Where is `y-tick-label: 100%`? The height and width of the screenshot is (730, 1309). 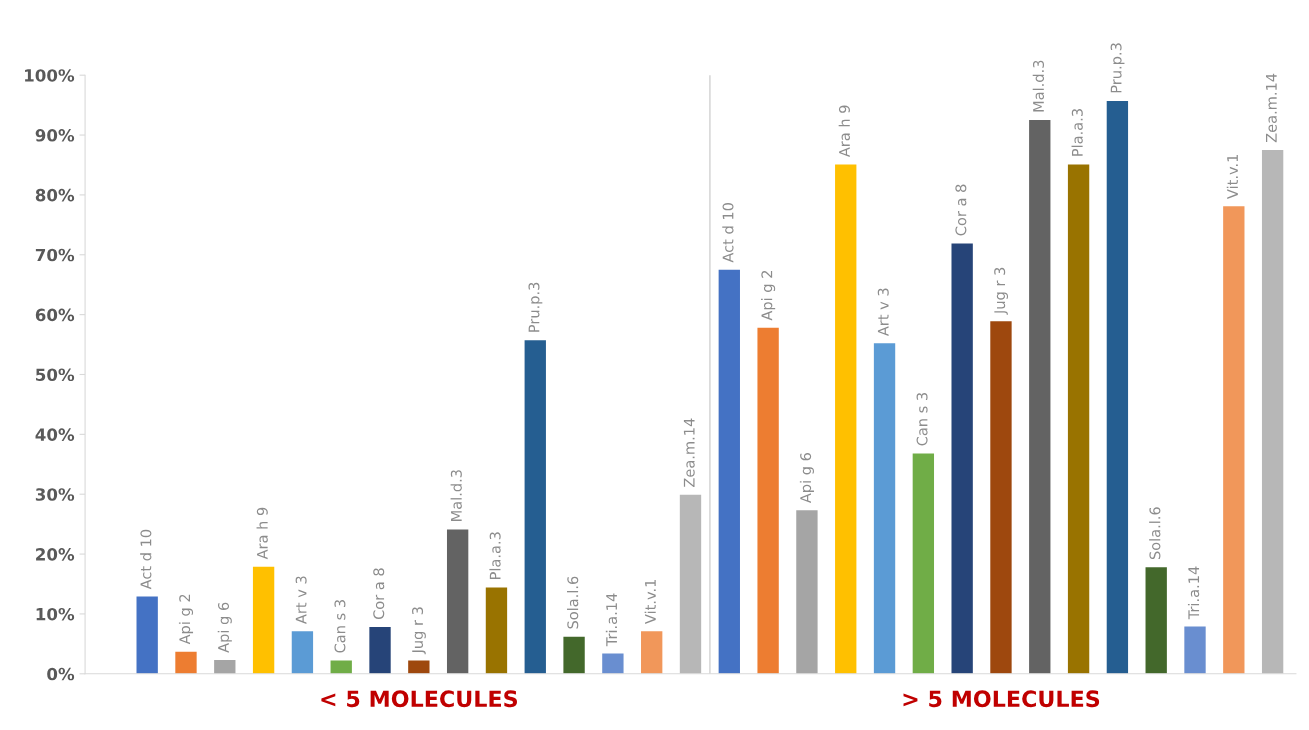
y-tick-label: 100% is located at coordinates (50, 75).